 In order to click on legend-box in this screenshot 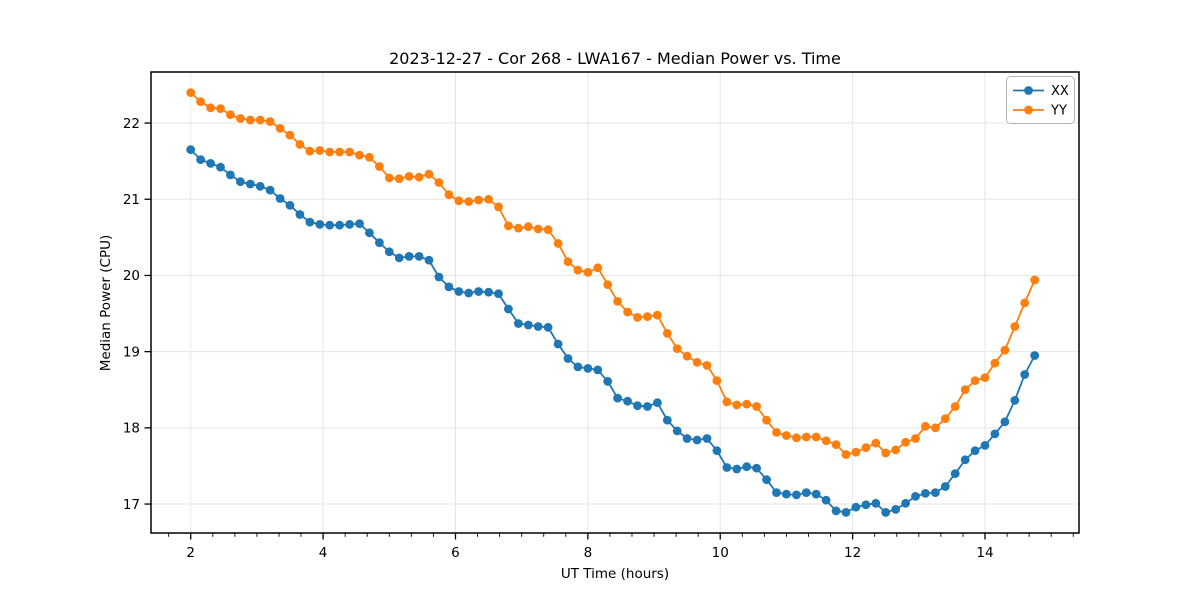, I will do `click(1040, 100)`.